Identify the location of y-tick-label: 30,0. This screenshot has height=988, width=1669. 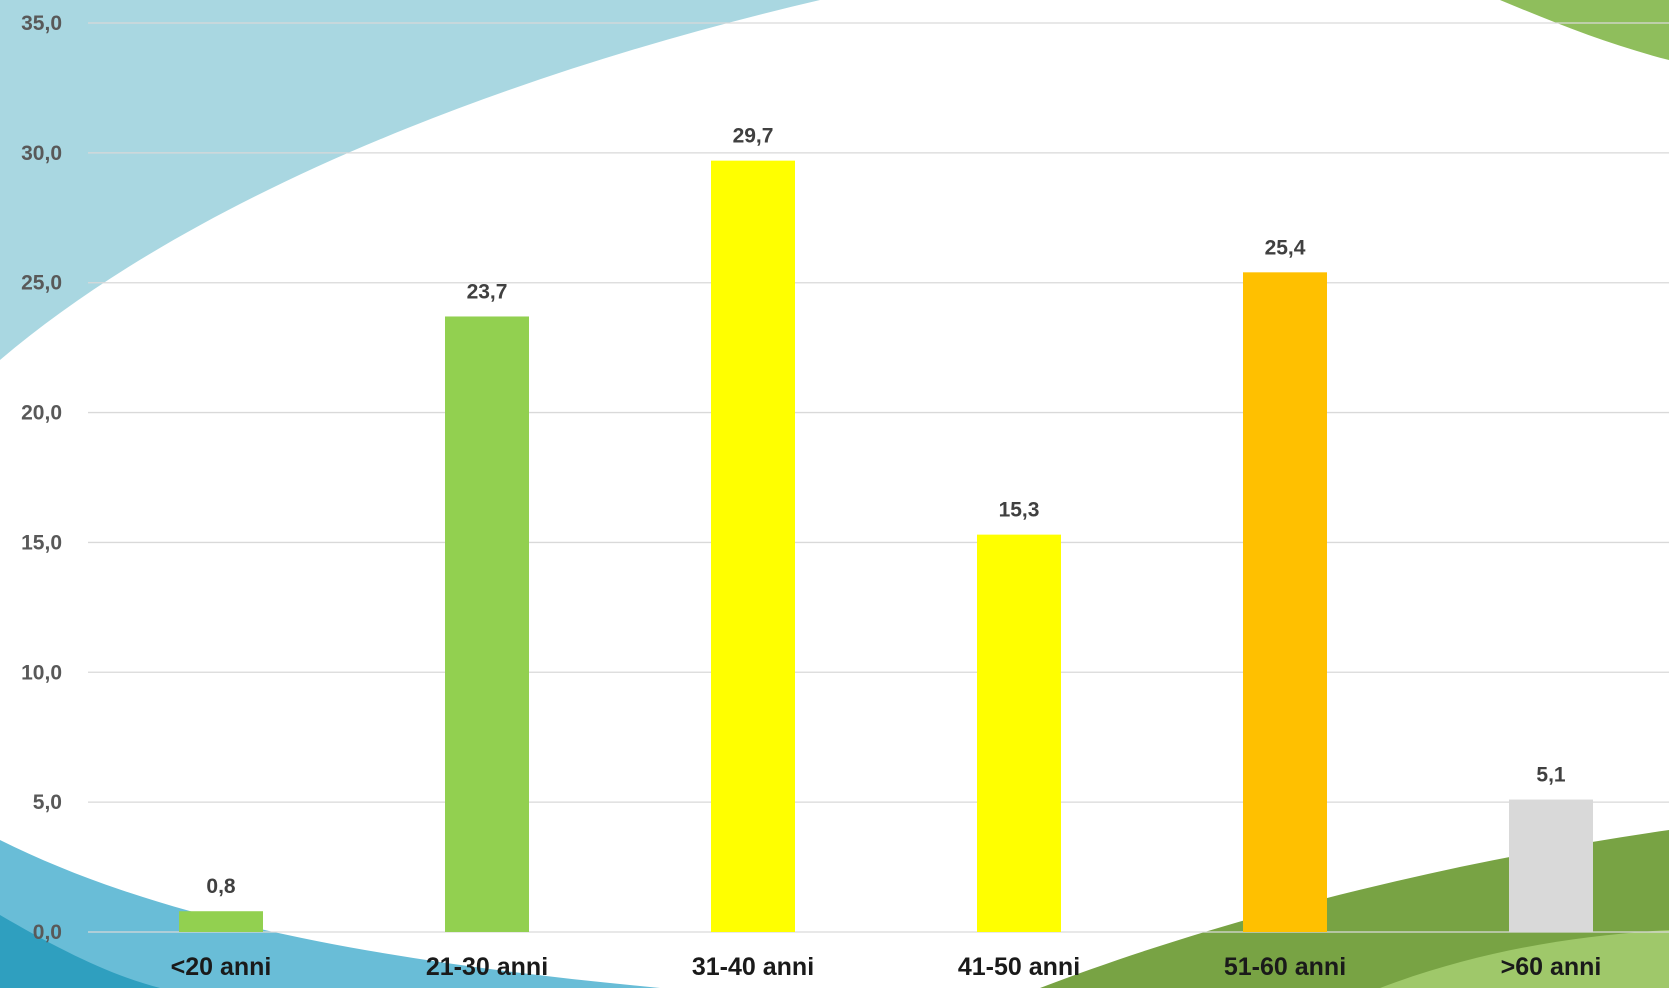
(41, 153).